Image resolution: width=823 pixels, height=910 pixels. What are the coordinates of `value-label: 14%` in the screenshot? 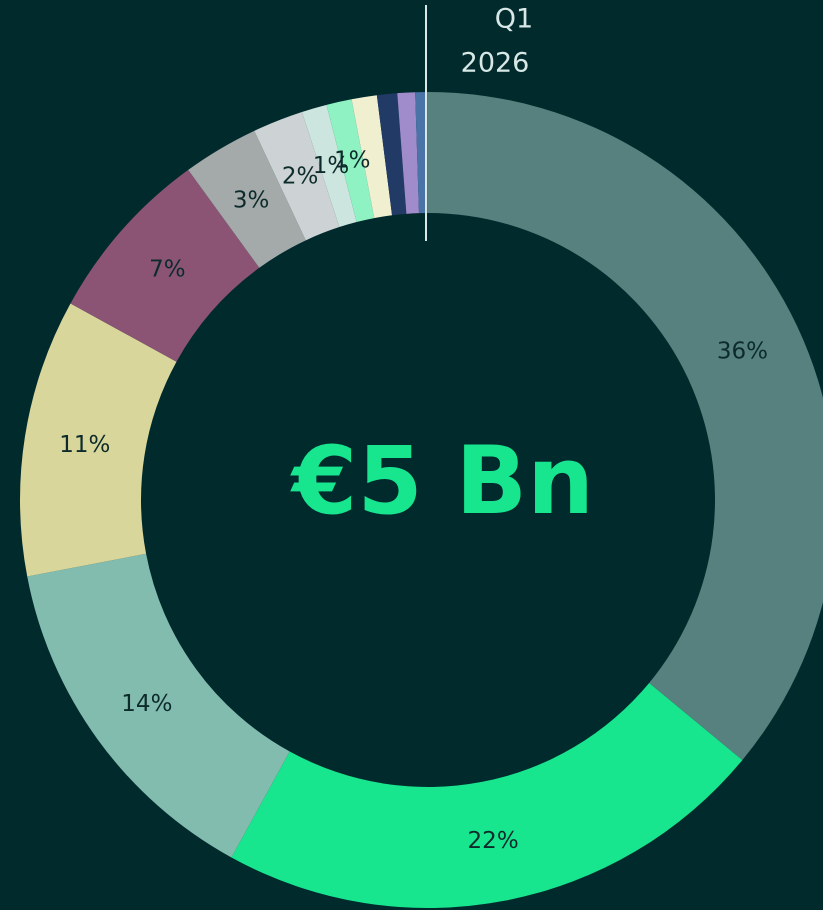 It's located at (146, 704).